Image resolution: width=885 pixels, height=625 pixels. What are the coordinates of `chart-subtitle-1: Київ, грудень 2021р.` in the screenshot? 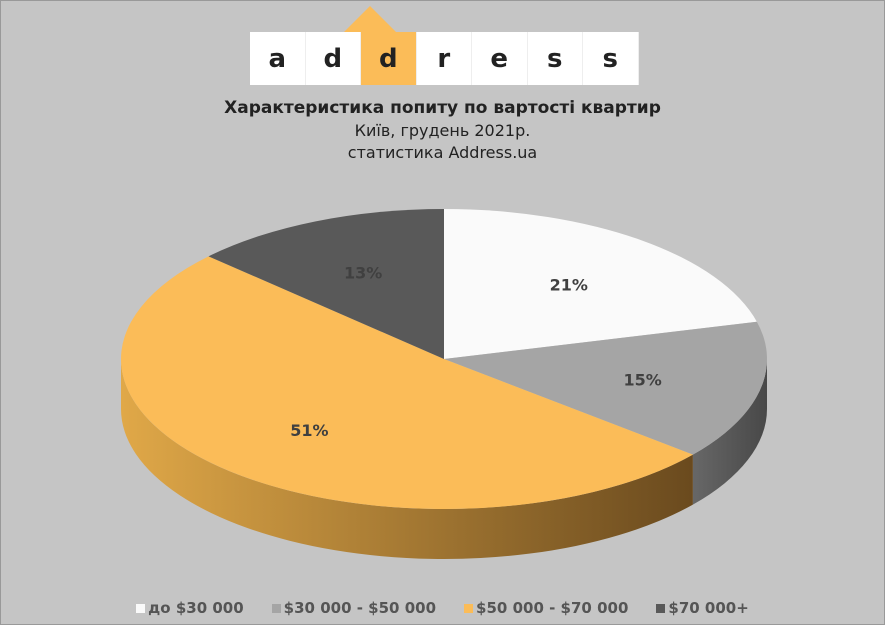 It's located at (442, 130).